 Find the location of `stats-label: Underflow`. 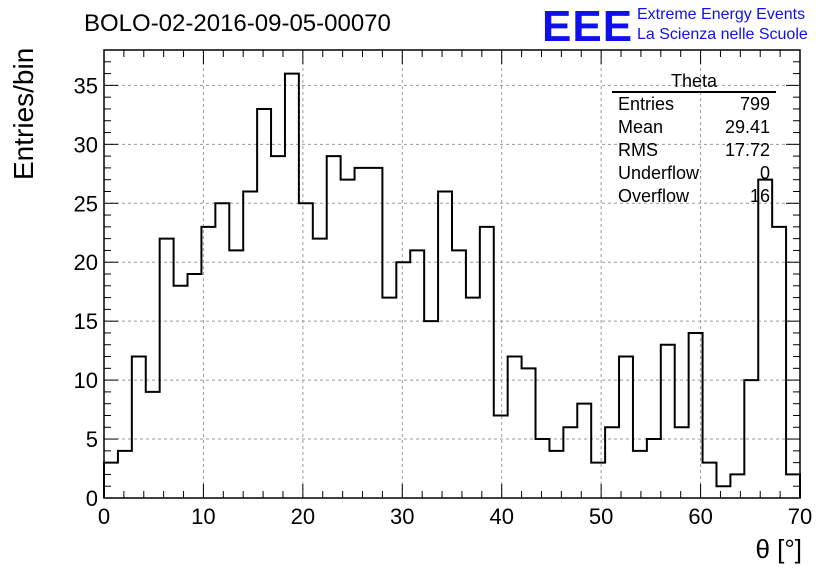

stats-label: Underflow is located at coordinates (659, 173).